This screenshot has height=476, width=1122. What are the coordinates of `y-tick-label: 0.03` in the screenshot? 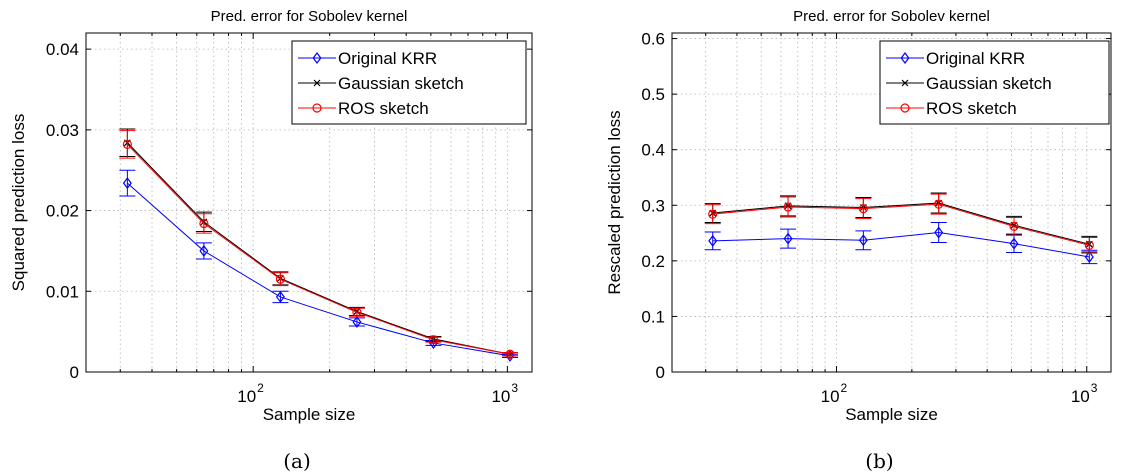 It's located at (62, 130).